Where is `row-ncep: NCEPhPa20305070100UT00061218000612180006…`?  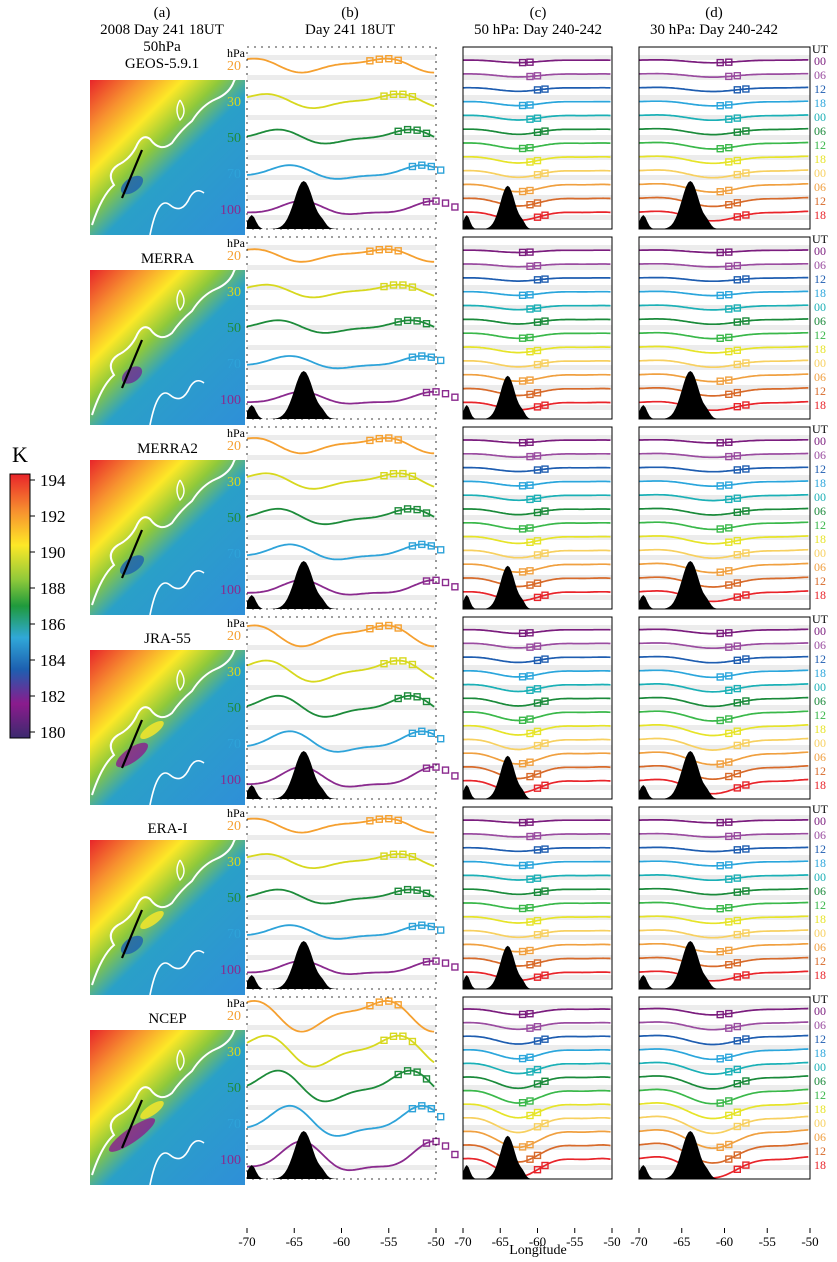
row-ncep: NCEPhPa20305070100UT00061218000612180006… is located at coordinates (459, 1086).